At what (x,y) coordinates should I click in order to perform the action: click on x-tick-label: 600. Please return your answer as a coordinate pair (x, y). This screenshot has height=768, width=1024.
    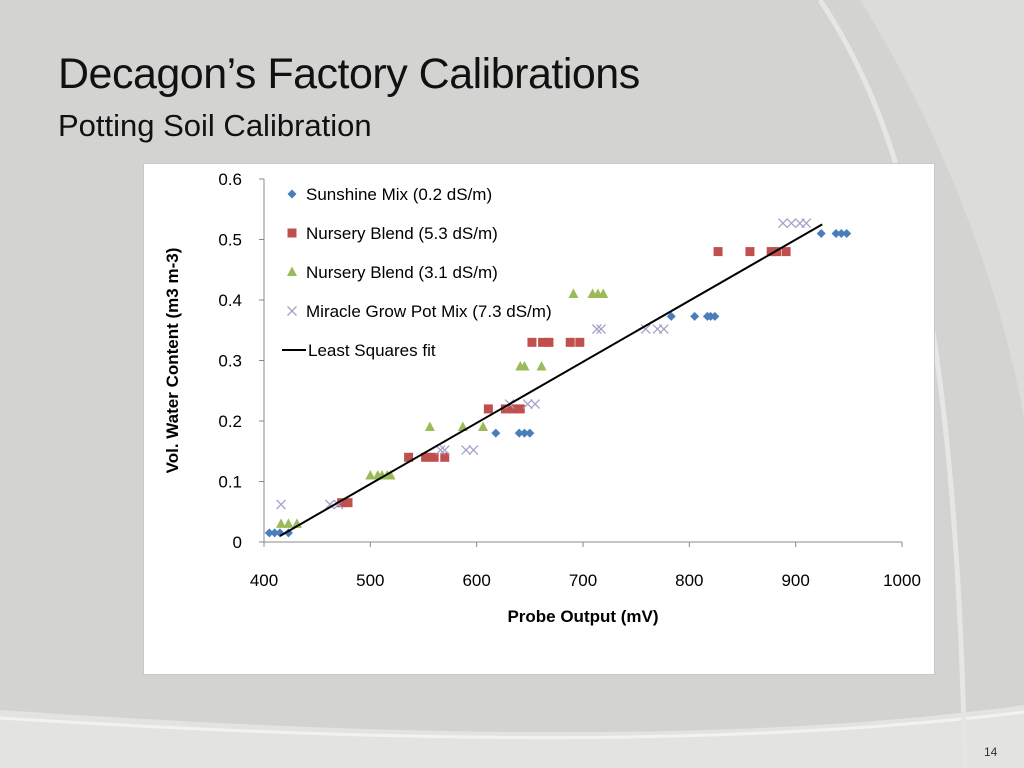
    Looking at the image, I should click on (476, 580).